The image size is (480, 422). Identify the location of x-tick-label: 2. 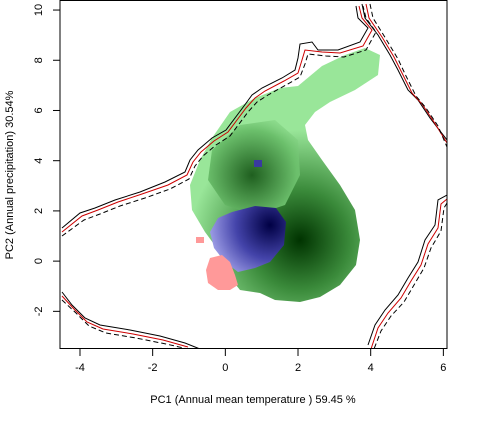
(298, 368).